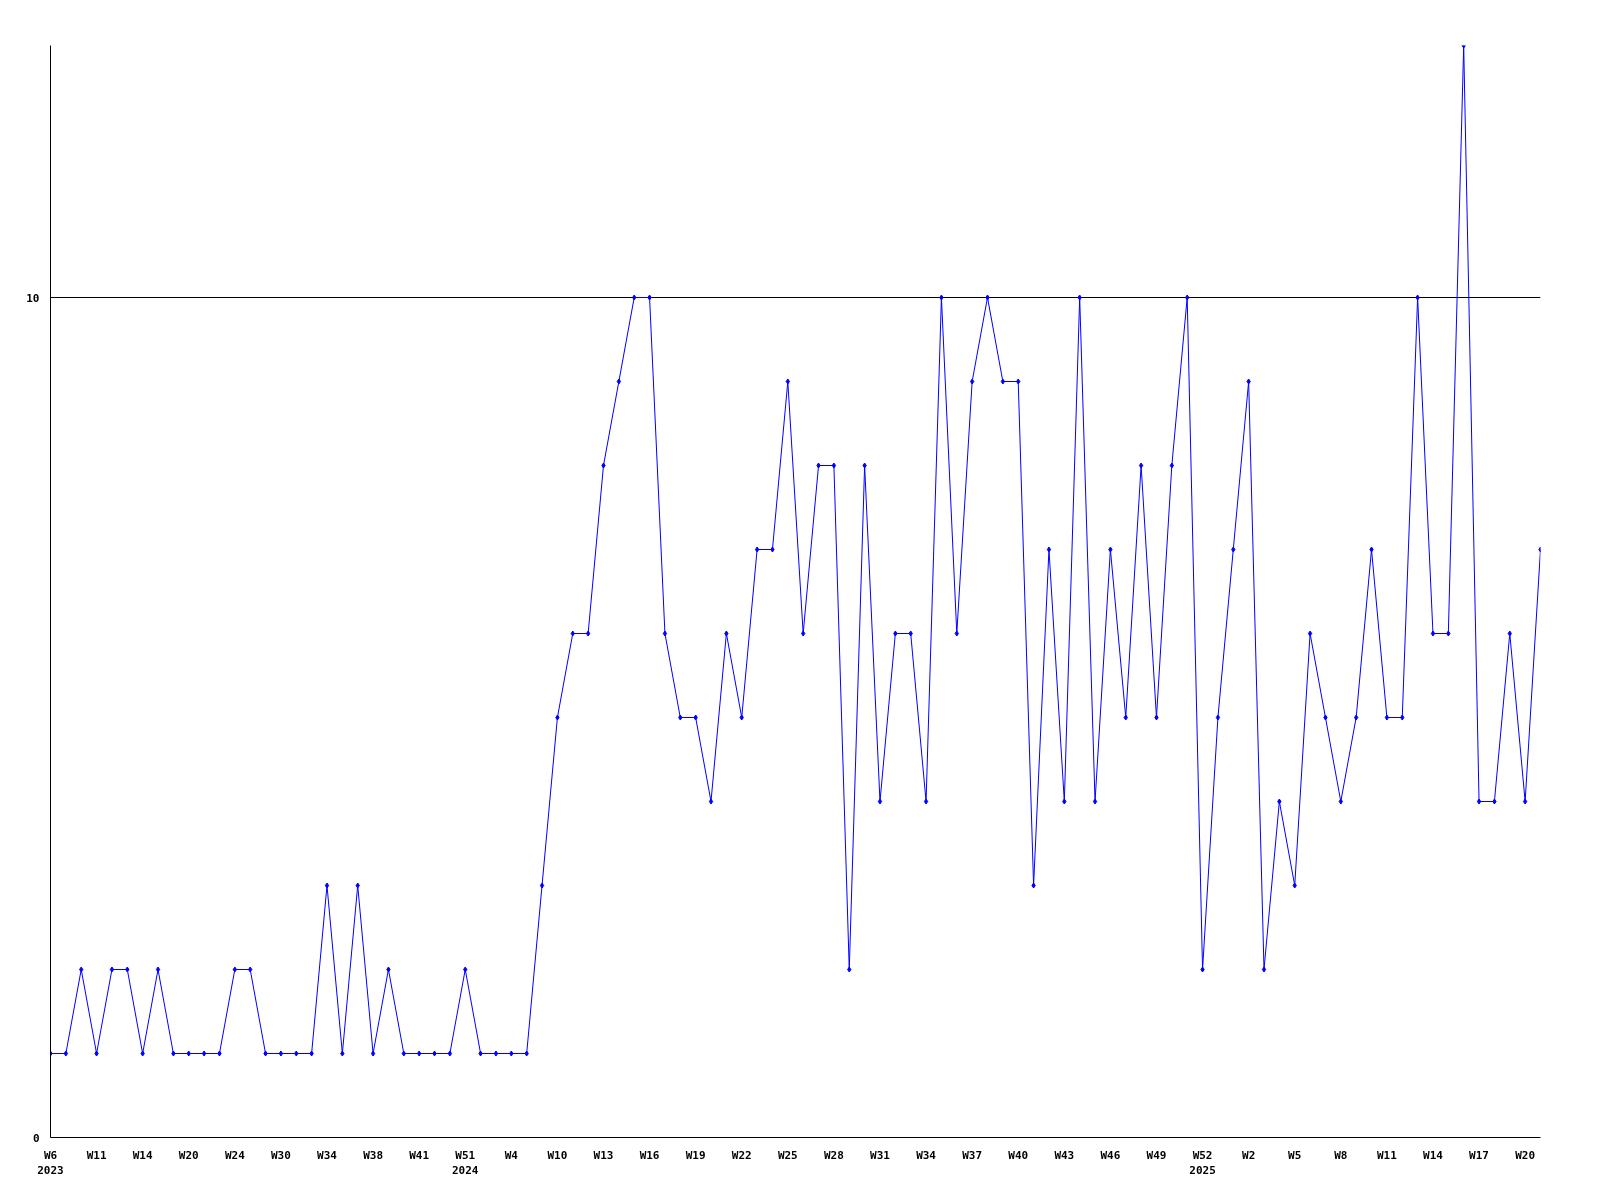  I want to click on x-tick-label: W16, so click(649, 1155).